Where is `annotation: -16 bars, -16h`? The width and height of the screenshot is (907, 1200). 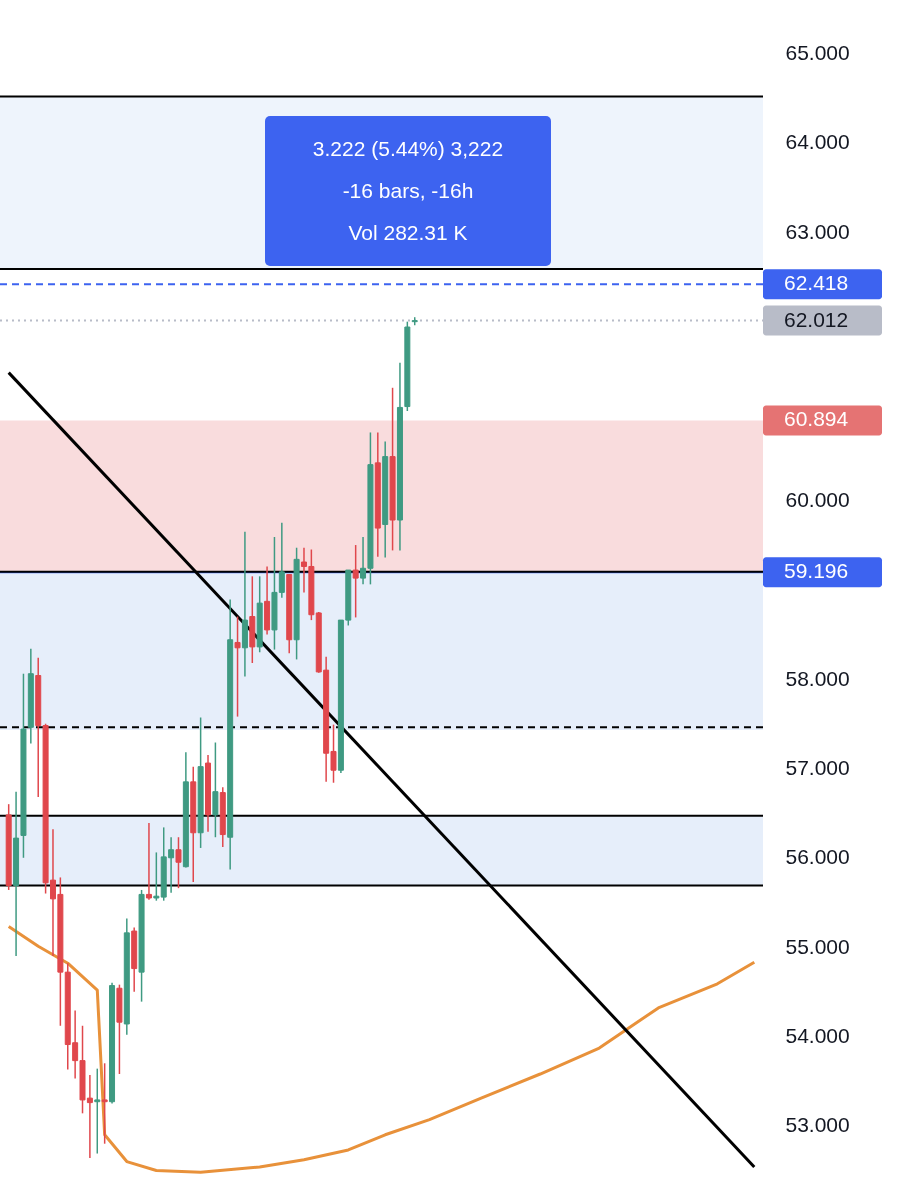 annotation: -16 bars, -16h is located at coordinates (408, 191).